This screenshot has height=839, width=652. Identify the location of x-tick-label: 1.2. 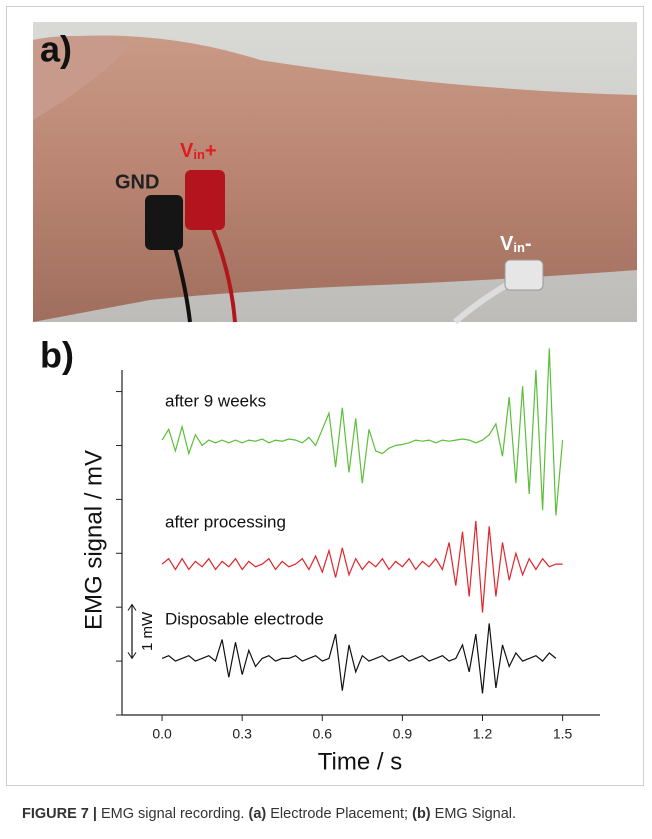
(483, 734).